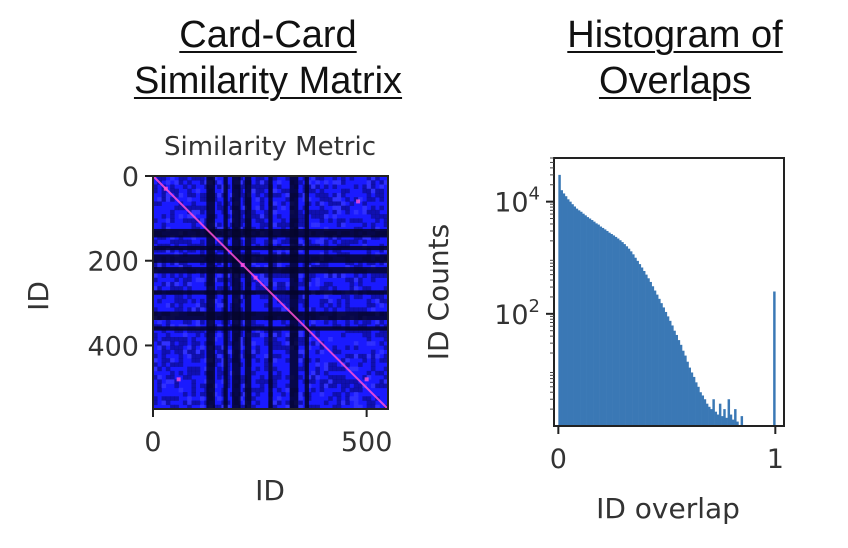 This screenshot has width=848, height=548. I want to click on heatmap-x-tick-label: 0, so click(152, 442).